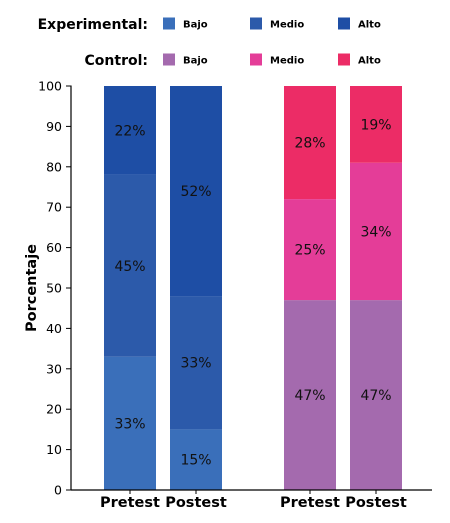  What do you see at coordinates (54, 247) in the screenshot?
I see `y-tick-label: 60` at bounding box center [54, 247].